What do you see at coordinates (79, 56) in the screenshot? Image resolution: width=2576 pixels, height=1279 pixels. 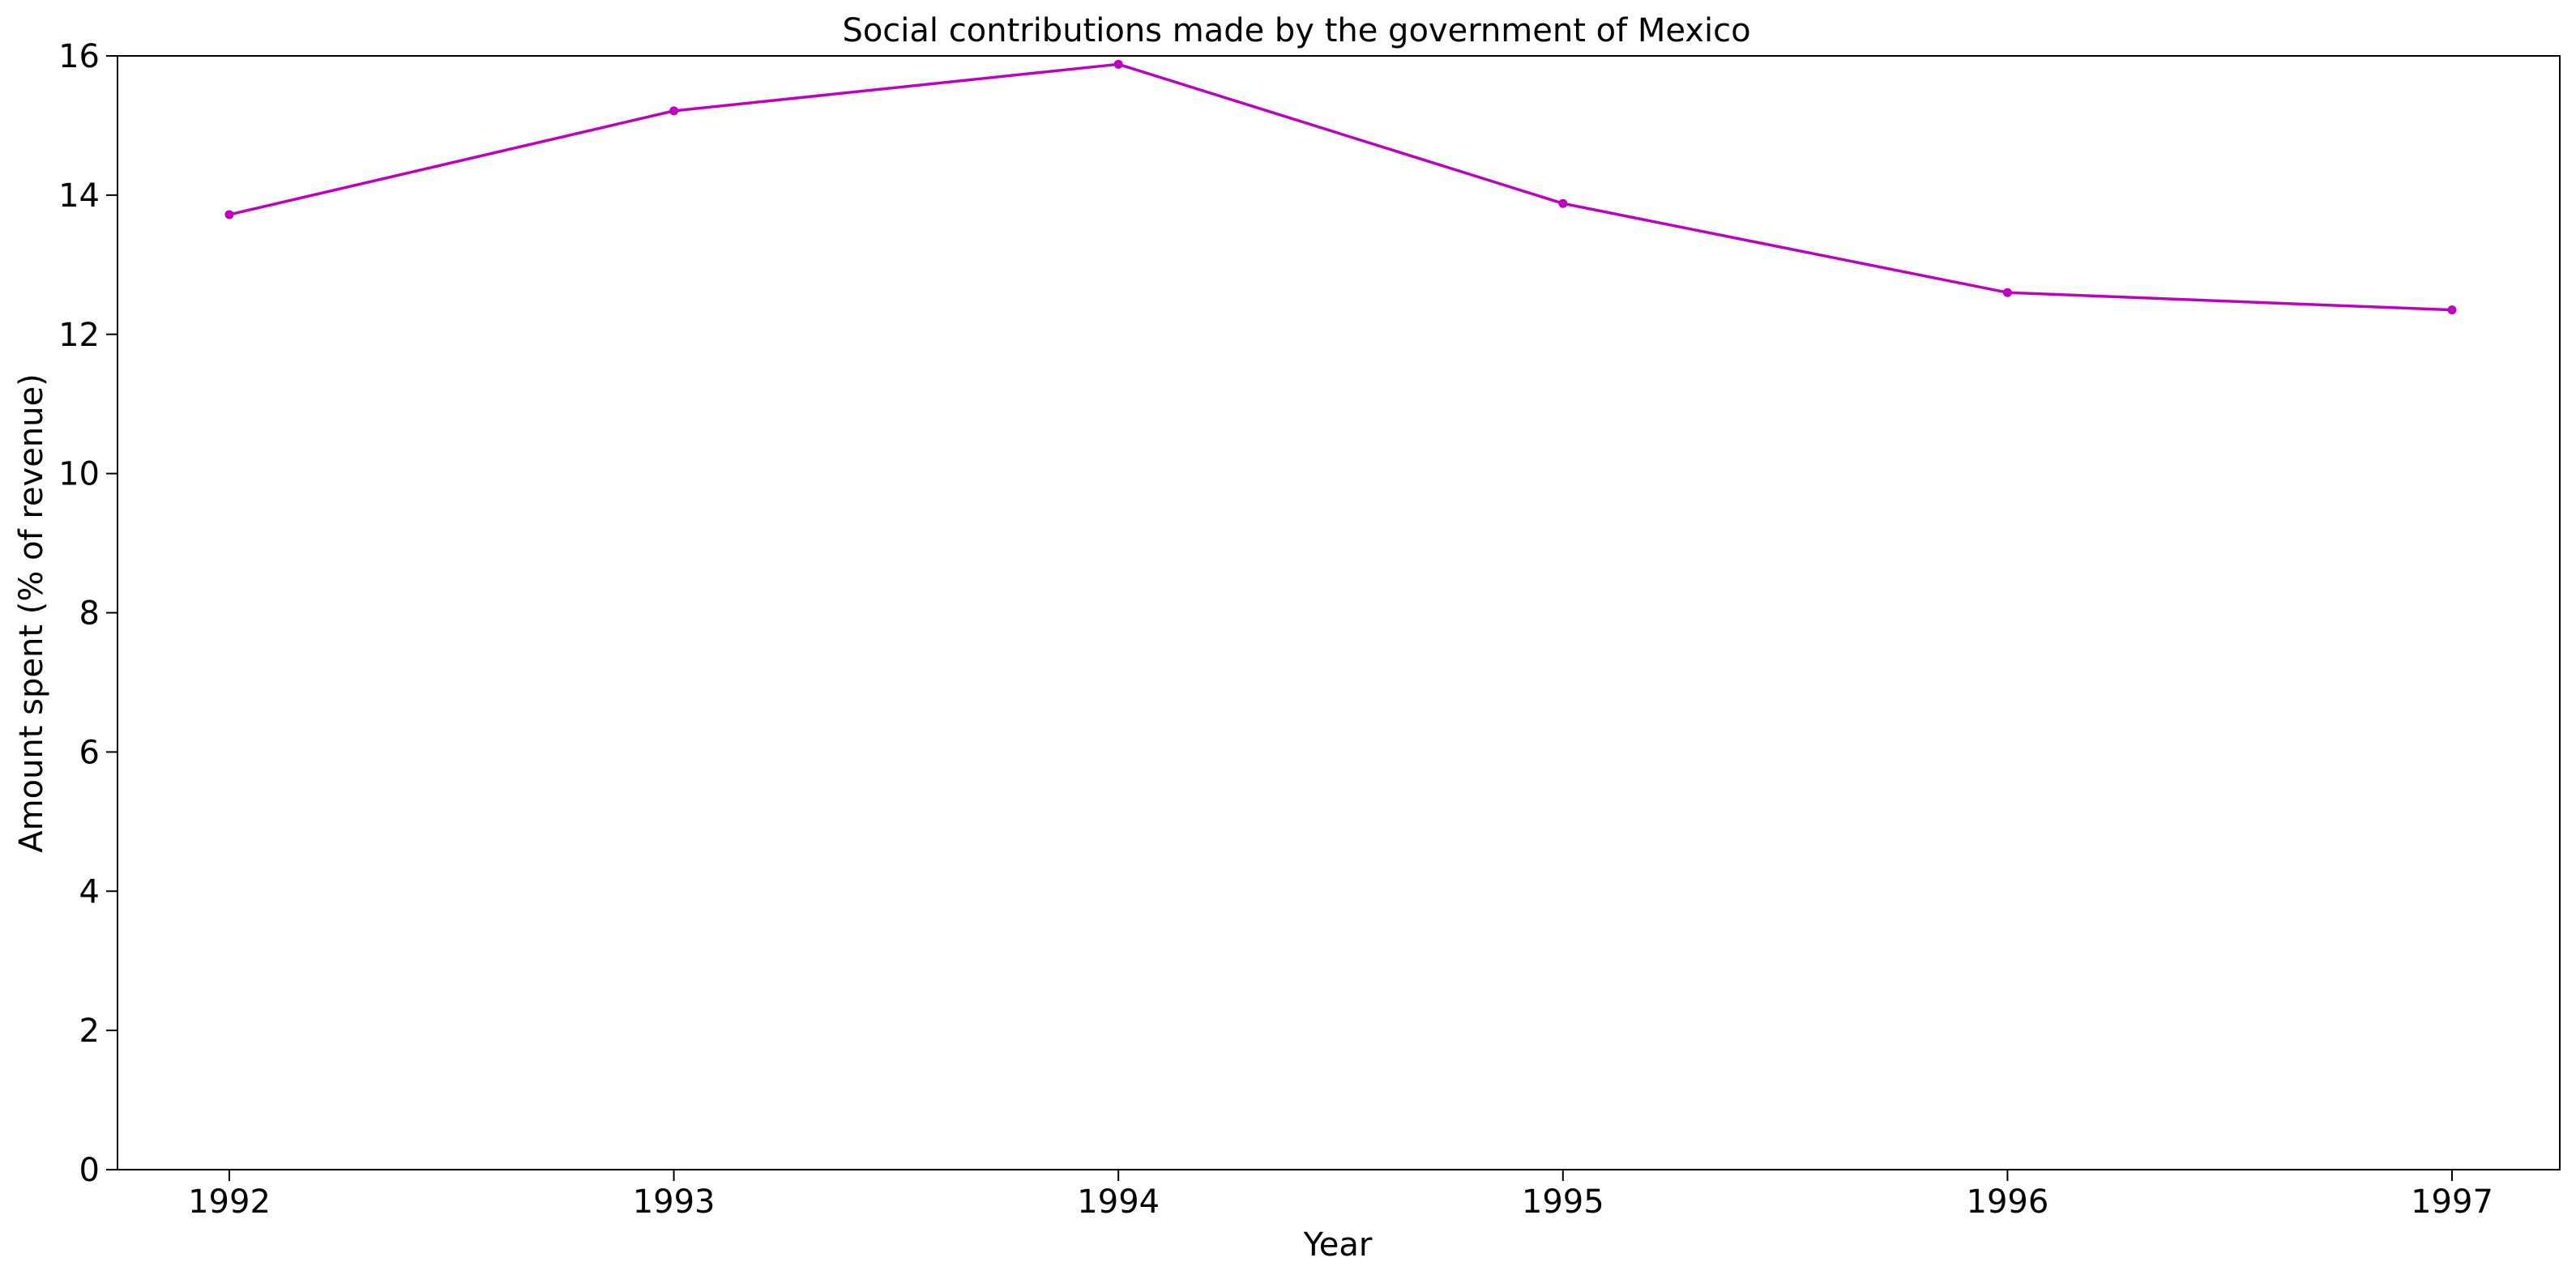 I see `y-tick-label: 16` at bounding box center [79, 56].